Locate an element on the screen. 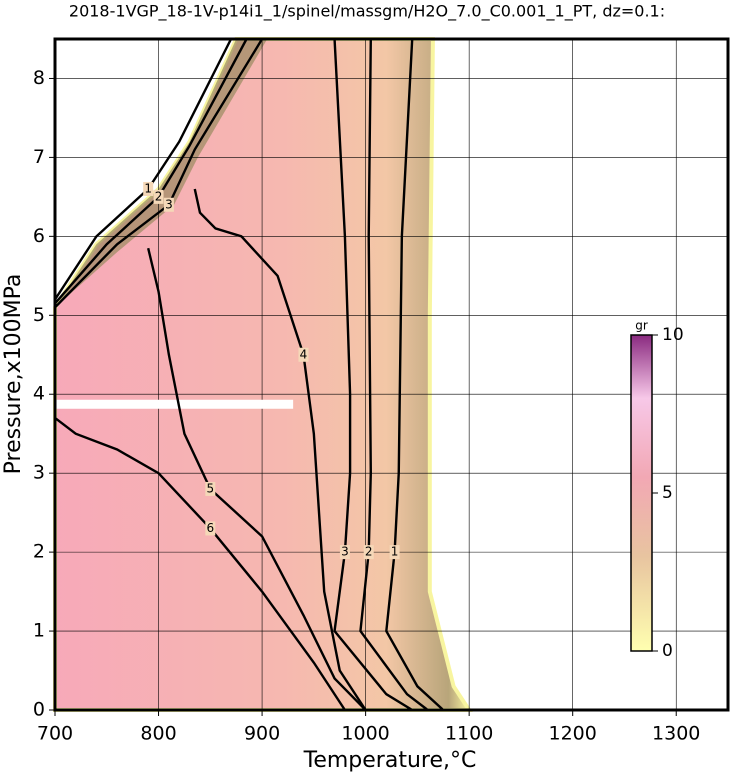 Image resolution: width=734 pixels, height=780 pixels. colorbar is located at coordinates (641, 493).